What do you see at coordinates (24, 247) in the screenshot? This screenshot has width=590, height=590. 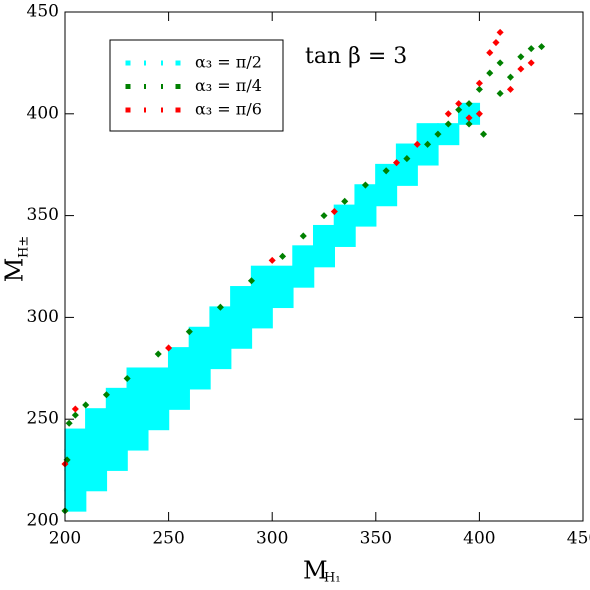 I see `y-axis-label-sub: H±` at bounding box center [24, 247].